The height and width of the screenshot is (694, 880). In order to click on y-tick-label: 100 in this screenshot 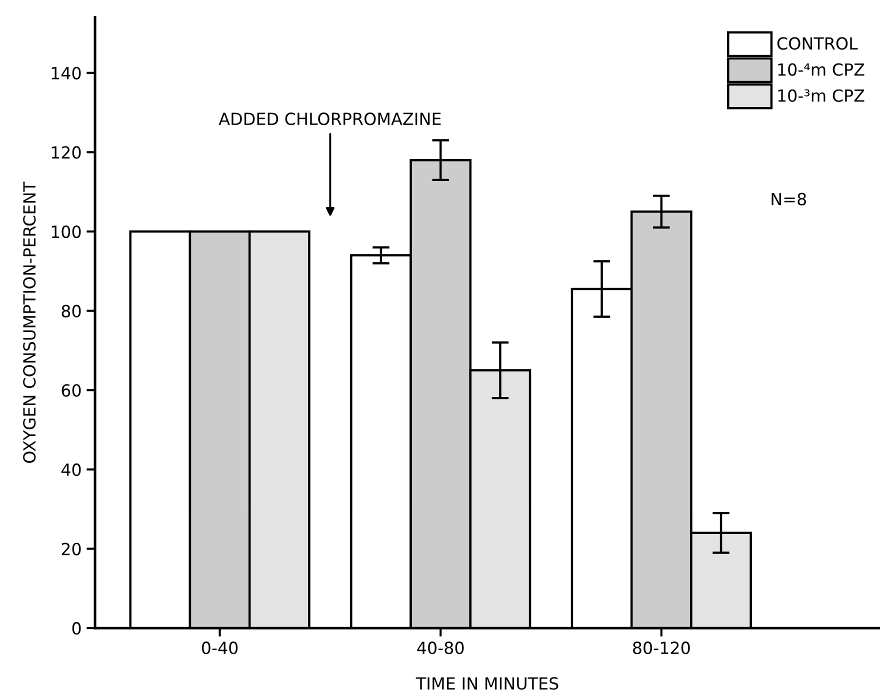, I will do `click(66, 231)`.